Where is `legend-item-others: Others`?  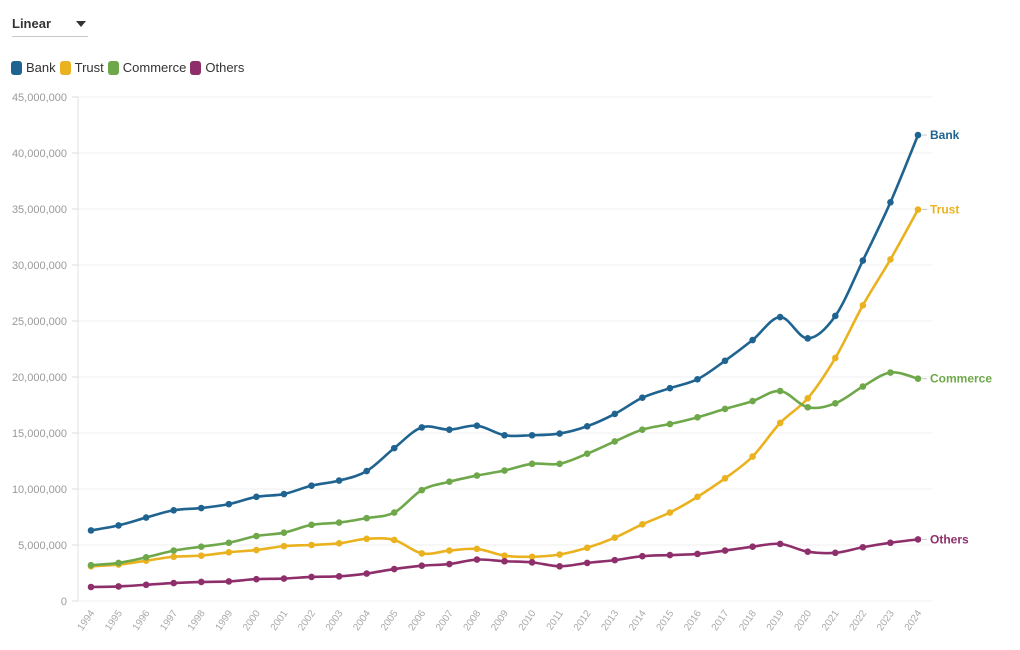
legend-item-others: Others is located at coordinates (217, 67).